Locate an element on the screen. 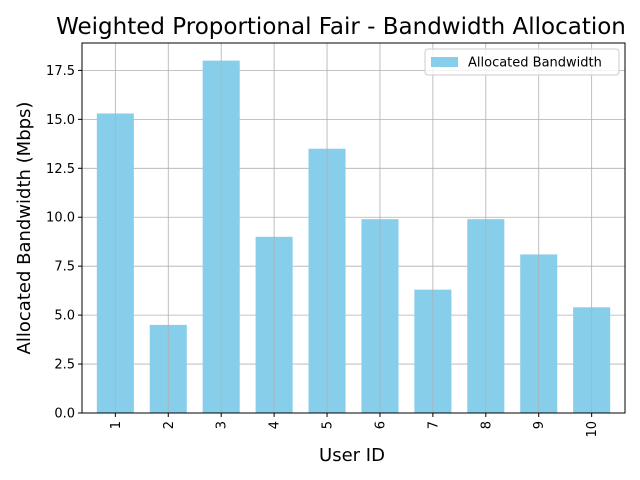 This screenshot has height=480, width=640. legend: Allocated Bandwidth is located at coordinates (522, 62).